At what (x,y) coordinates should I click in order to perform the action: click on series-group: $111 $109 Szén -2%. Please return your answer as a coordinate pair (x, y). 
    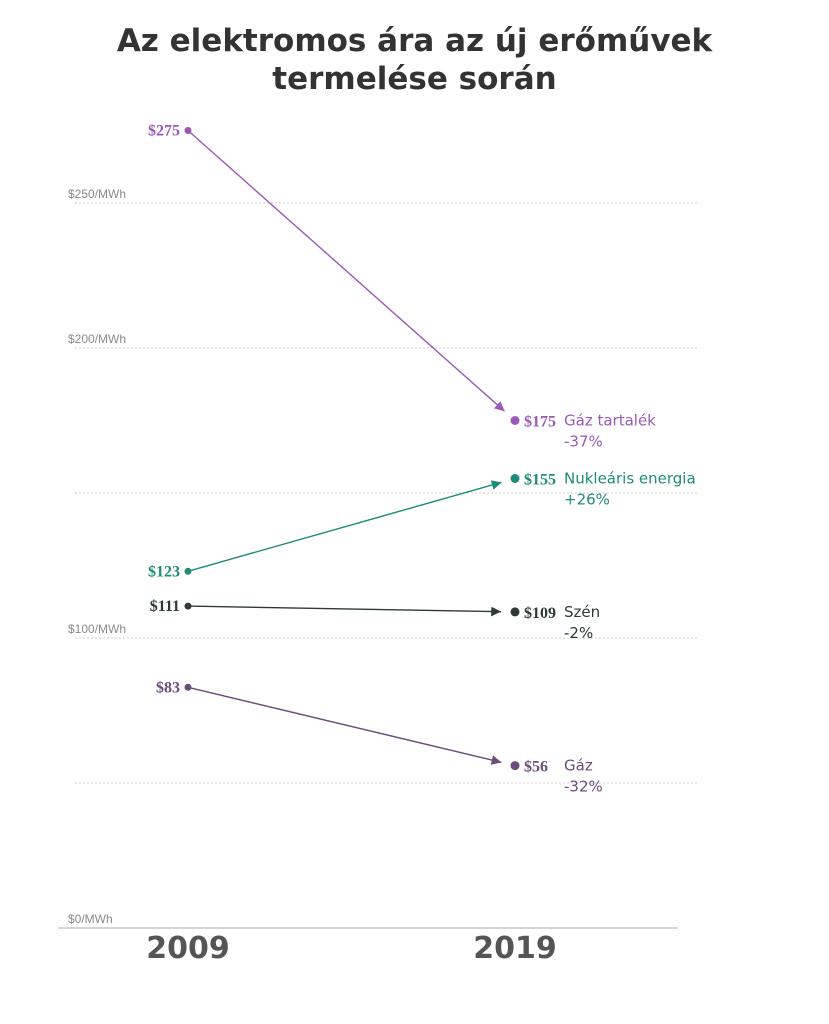
    Looking at the image, I should click on (375, 620).